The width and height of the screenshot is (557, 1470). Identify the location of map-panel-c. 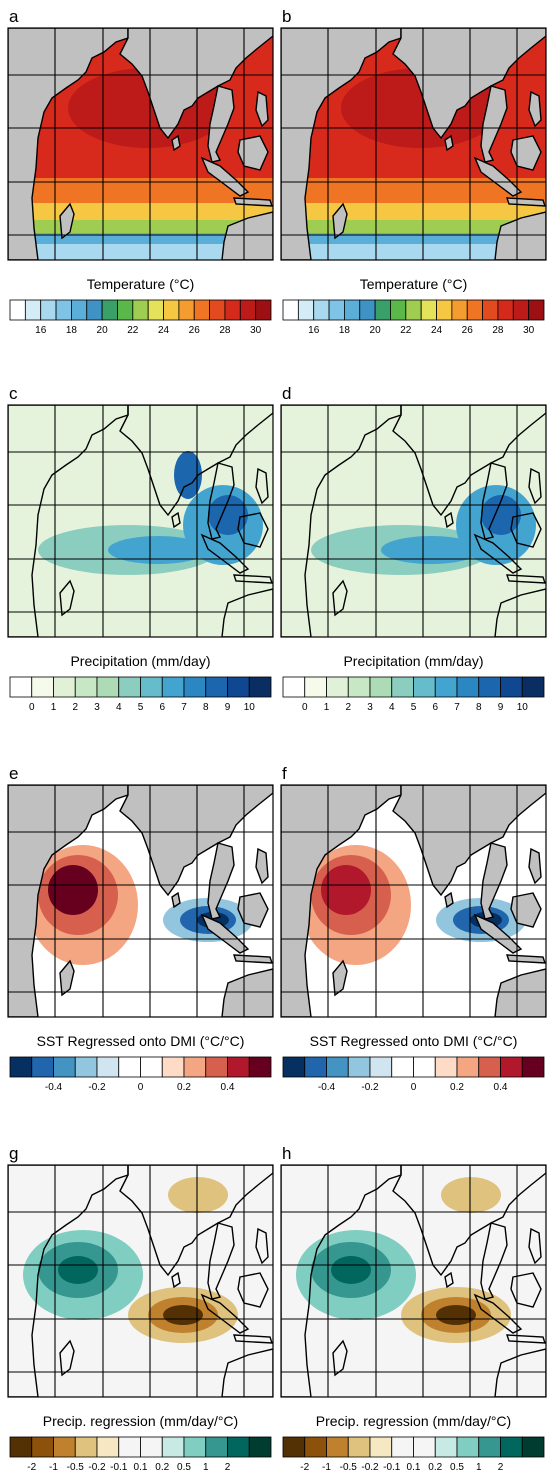
(140, 521).